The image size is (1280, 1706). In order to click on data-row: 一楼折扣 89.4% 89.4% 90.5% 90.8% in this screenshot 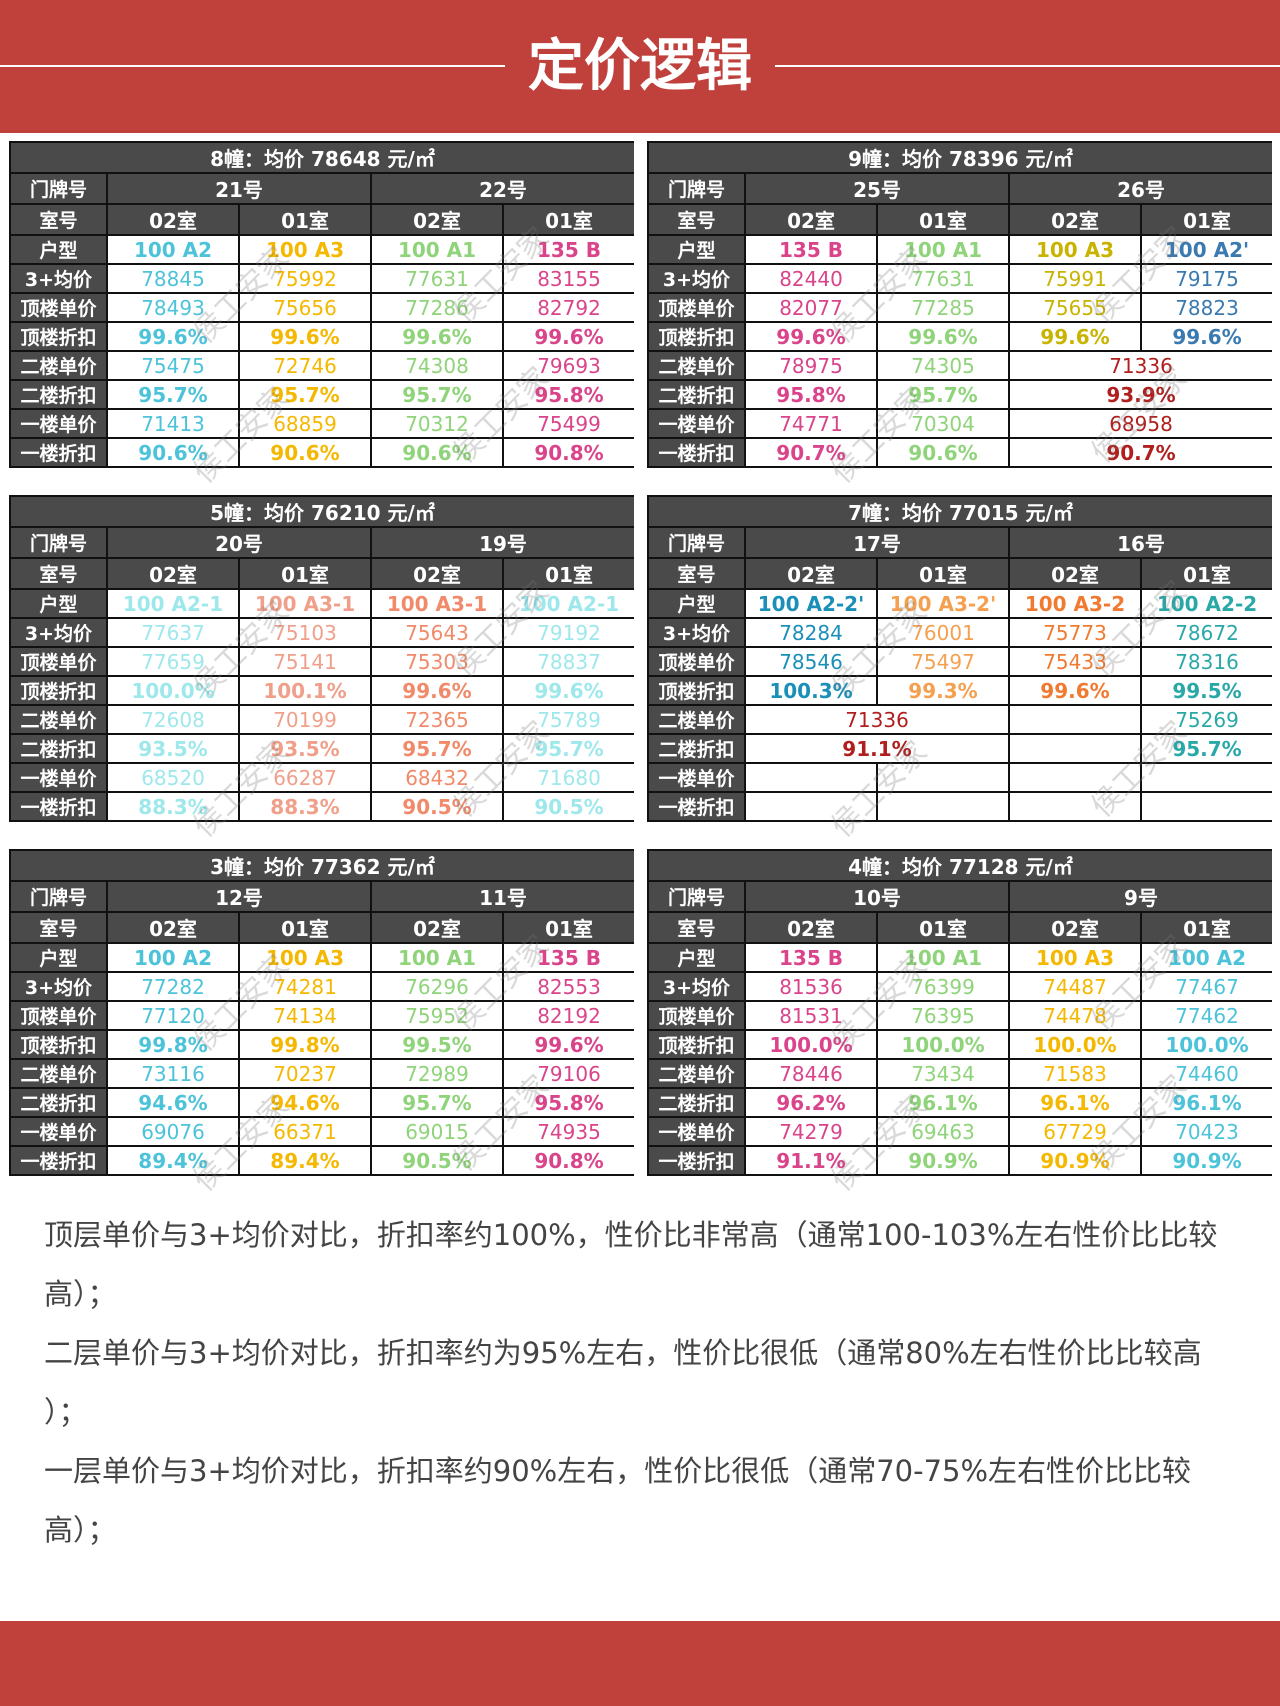, I will do `click(321, 1160)`.